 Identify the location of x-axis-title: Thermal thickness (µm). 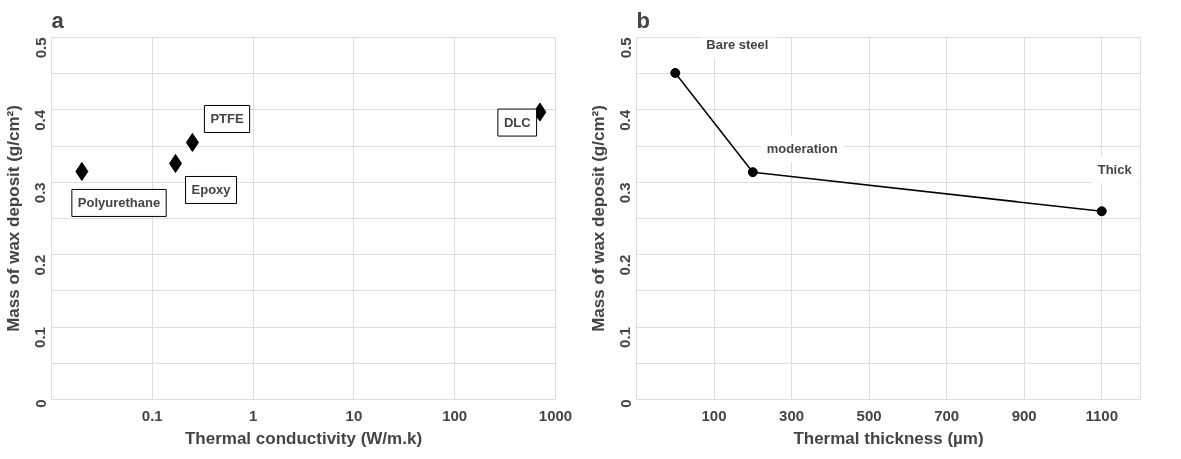
(888, 438).